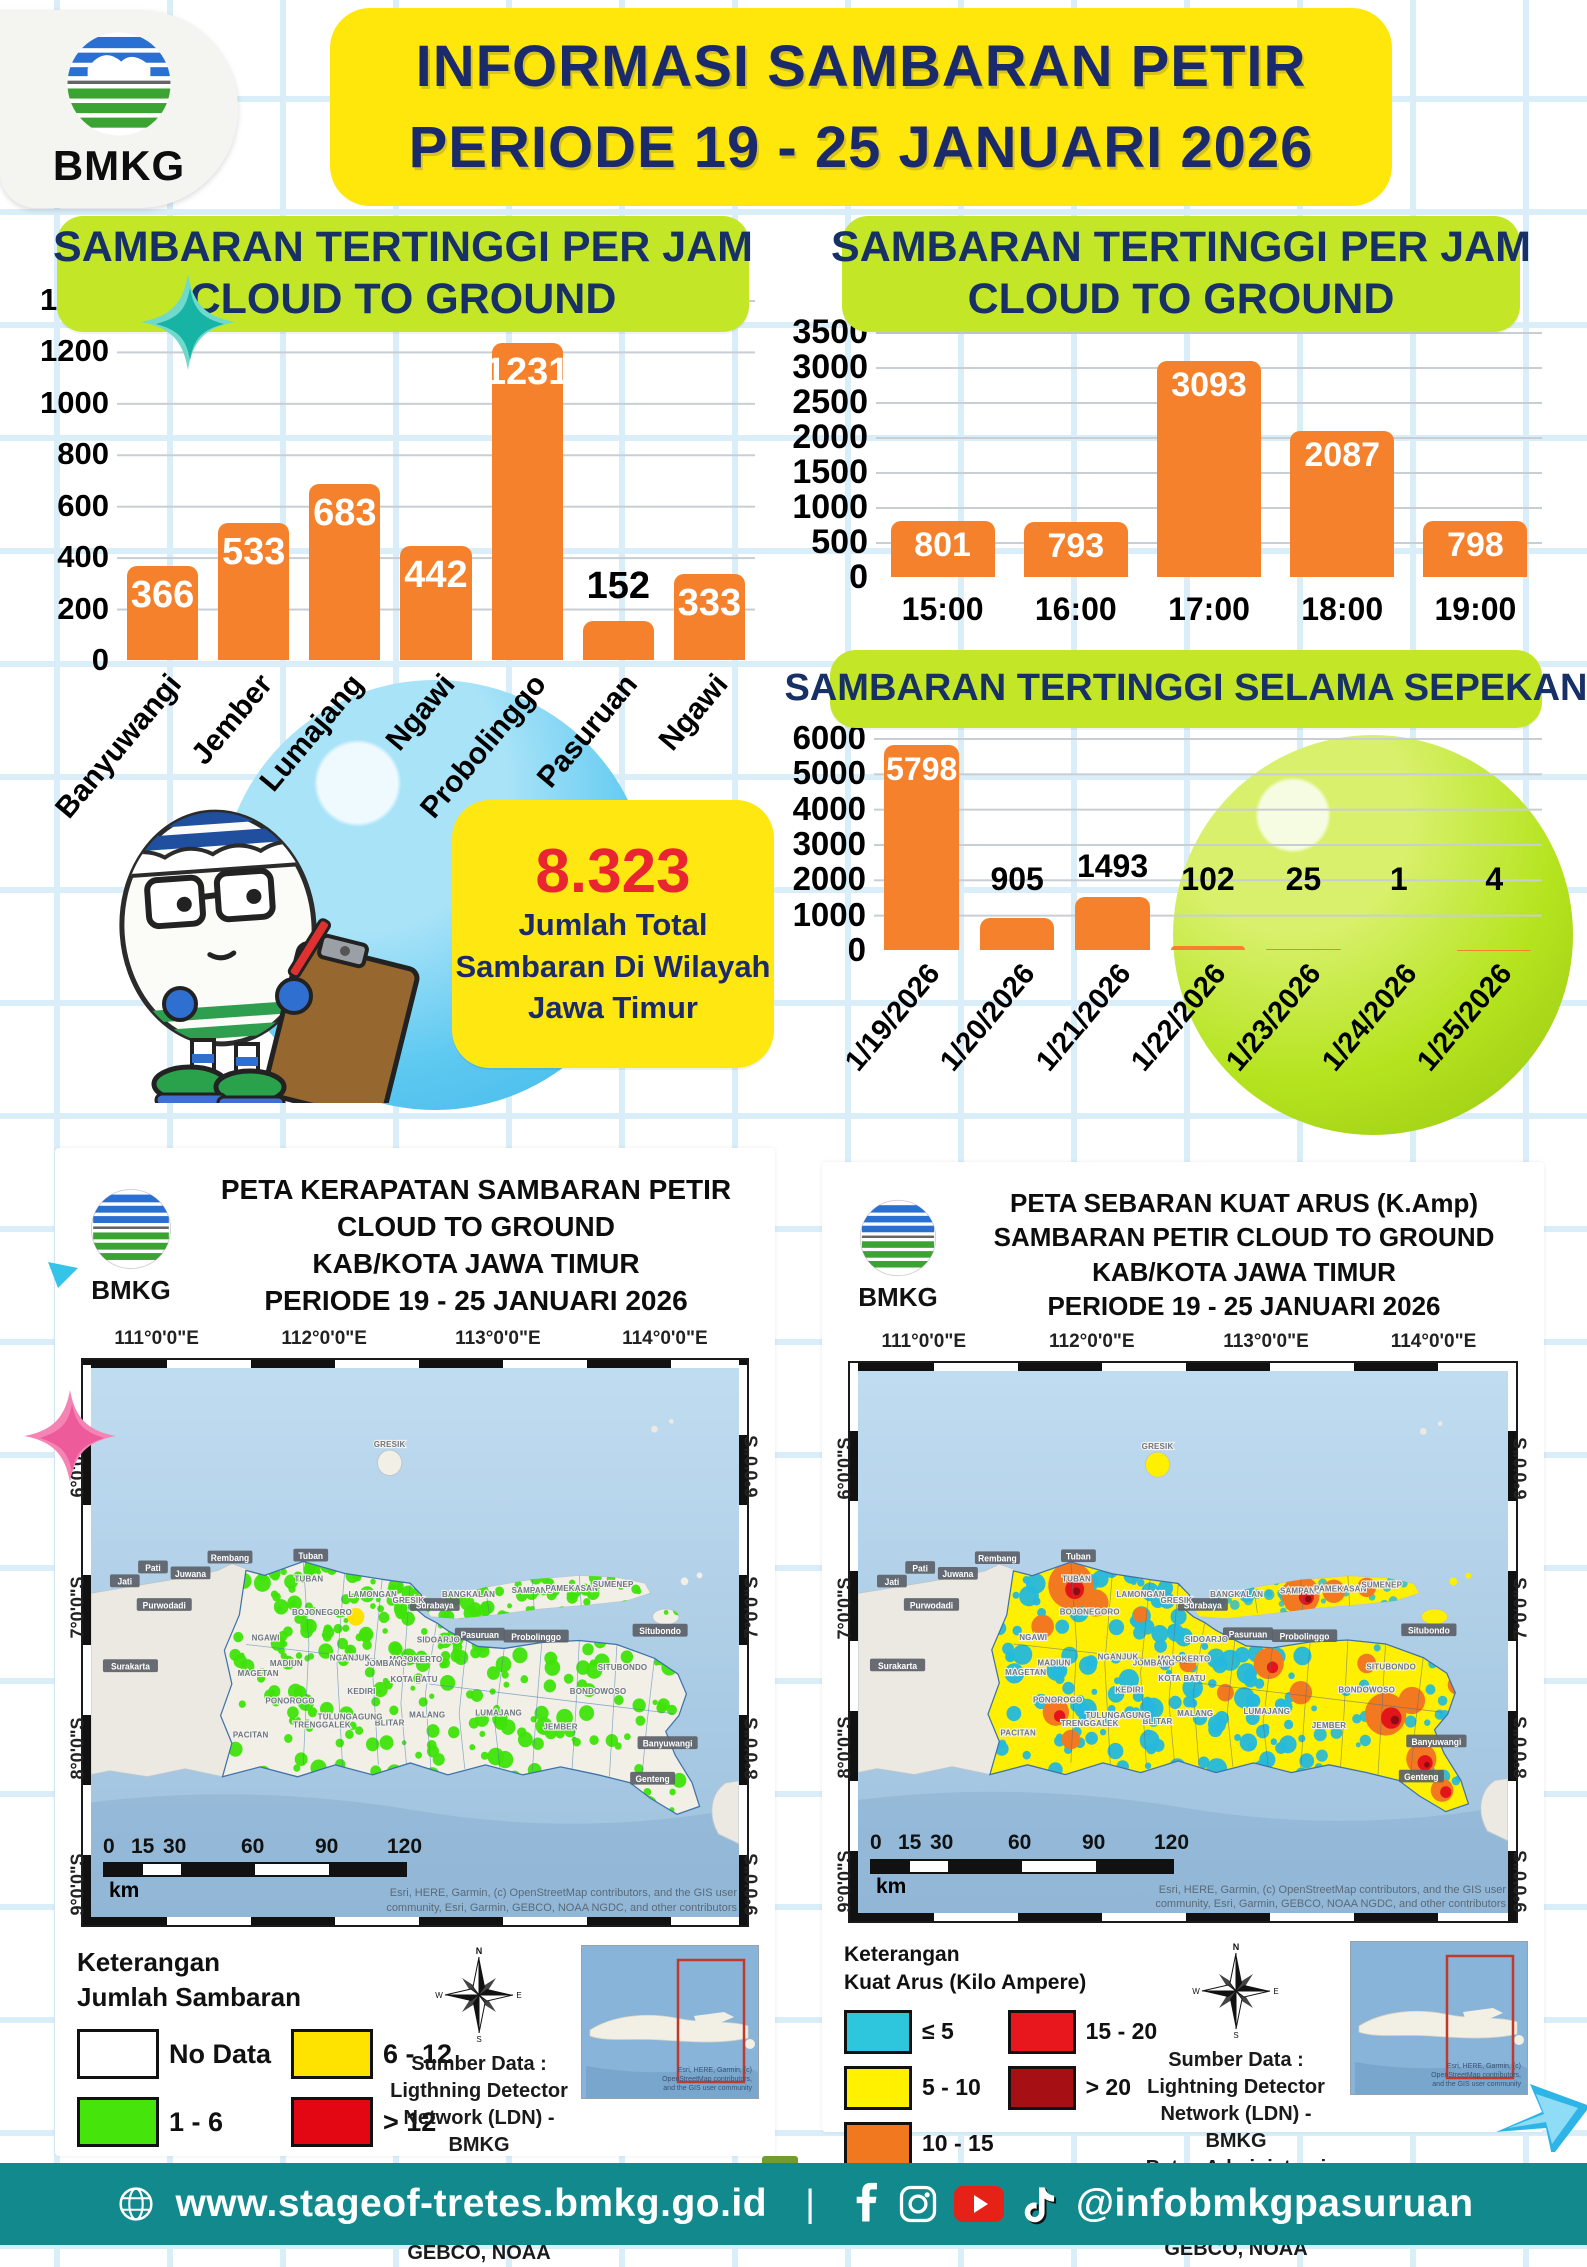 This screenshot has width=1587, height=2267. I want to click on sparkle-icon, so click(188, 322).